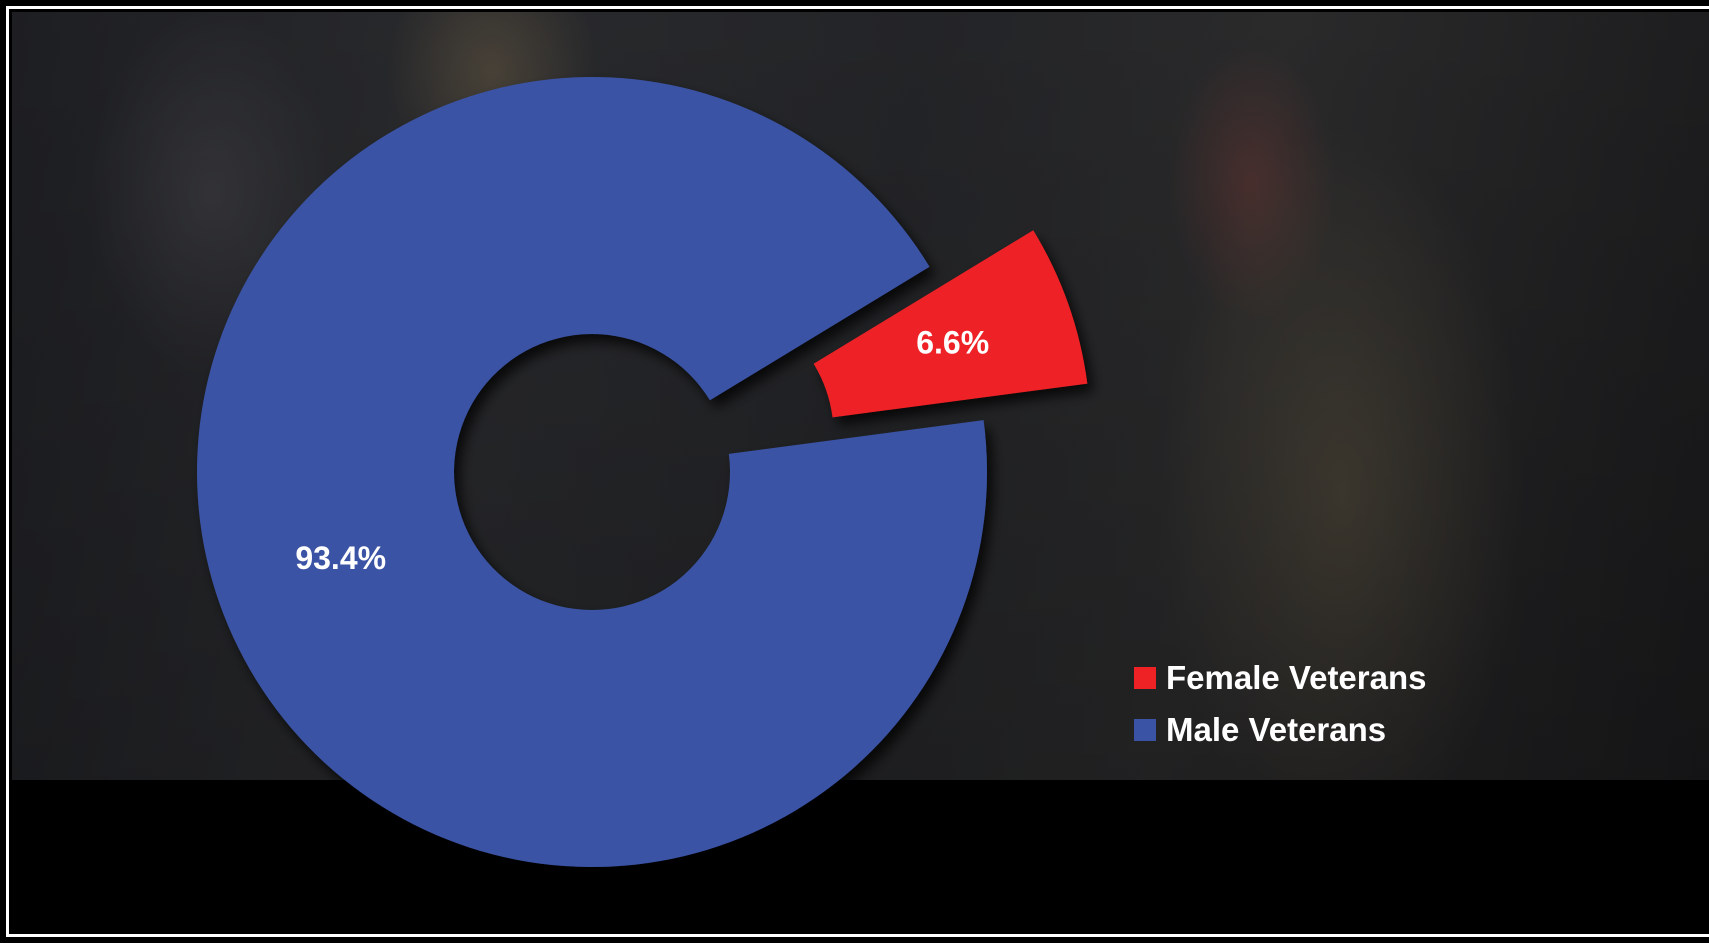 The width and height of the screenshot is (1709, 943). What do you see at coordinates (1296, 677) in the screenshot?
I see `legend-label-female: Female Veterans` at bounding box center [1296, 677].